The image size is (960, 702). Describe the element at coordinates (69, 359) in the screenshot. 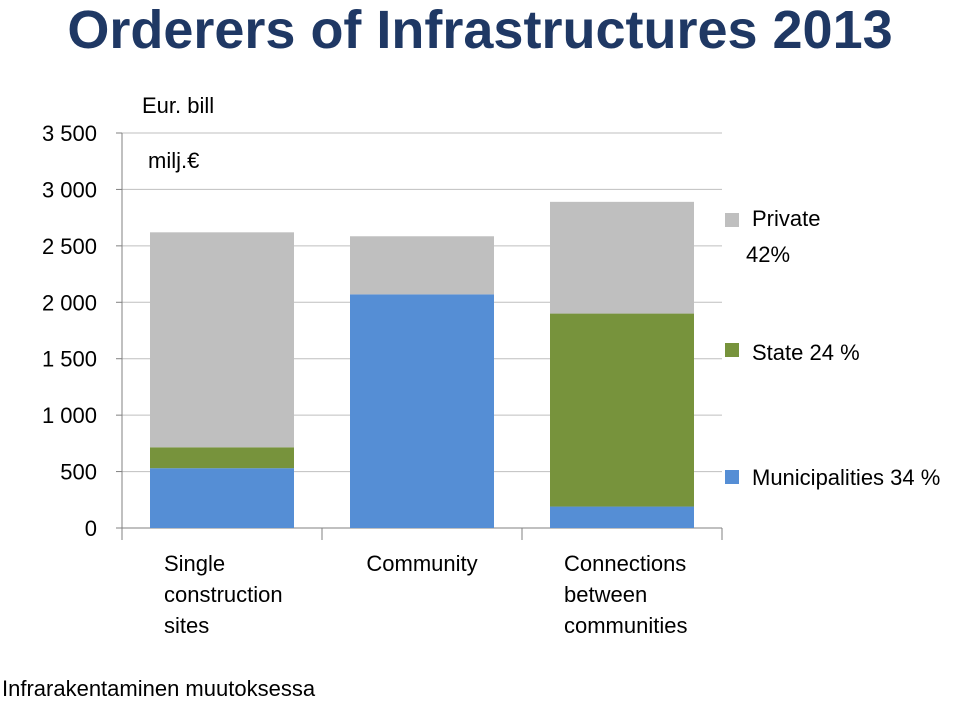

I see `y-tick-label: 1 500` at that location.